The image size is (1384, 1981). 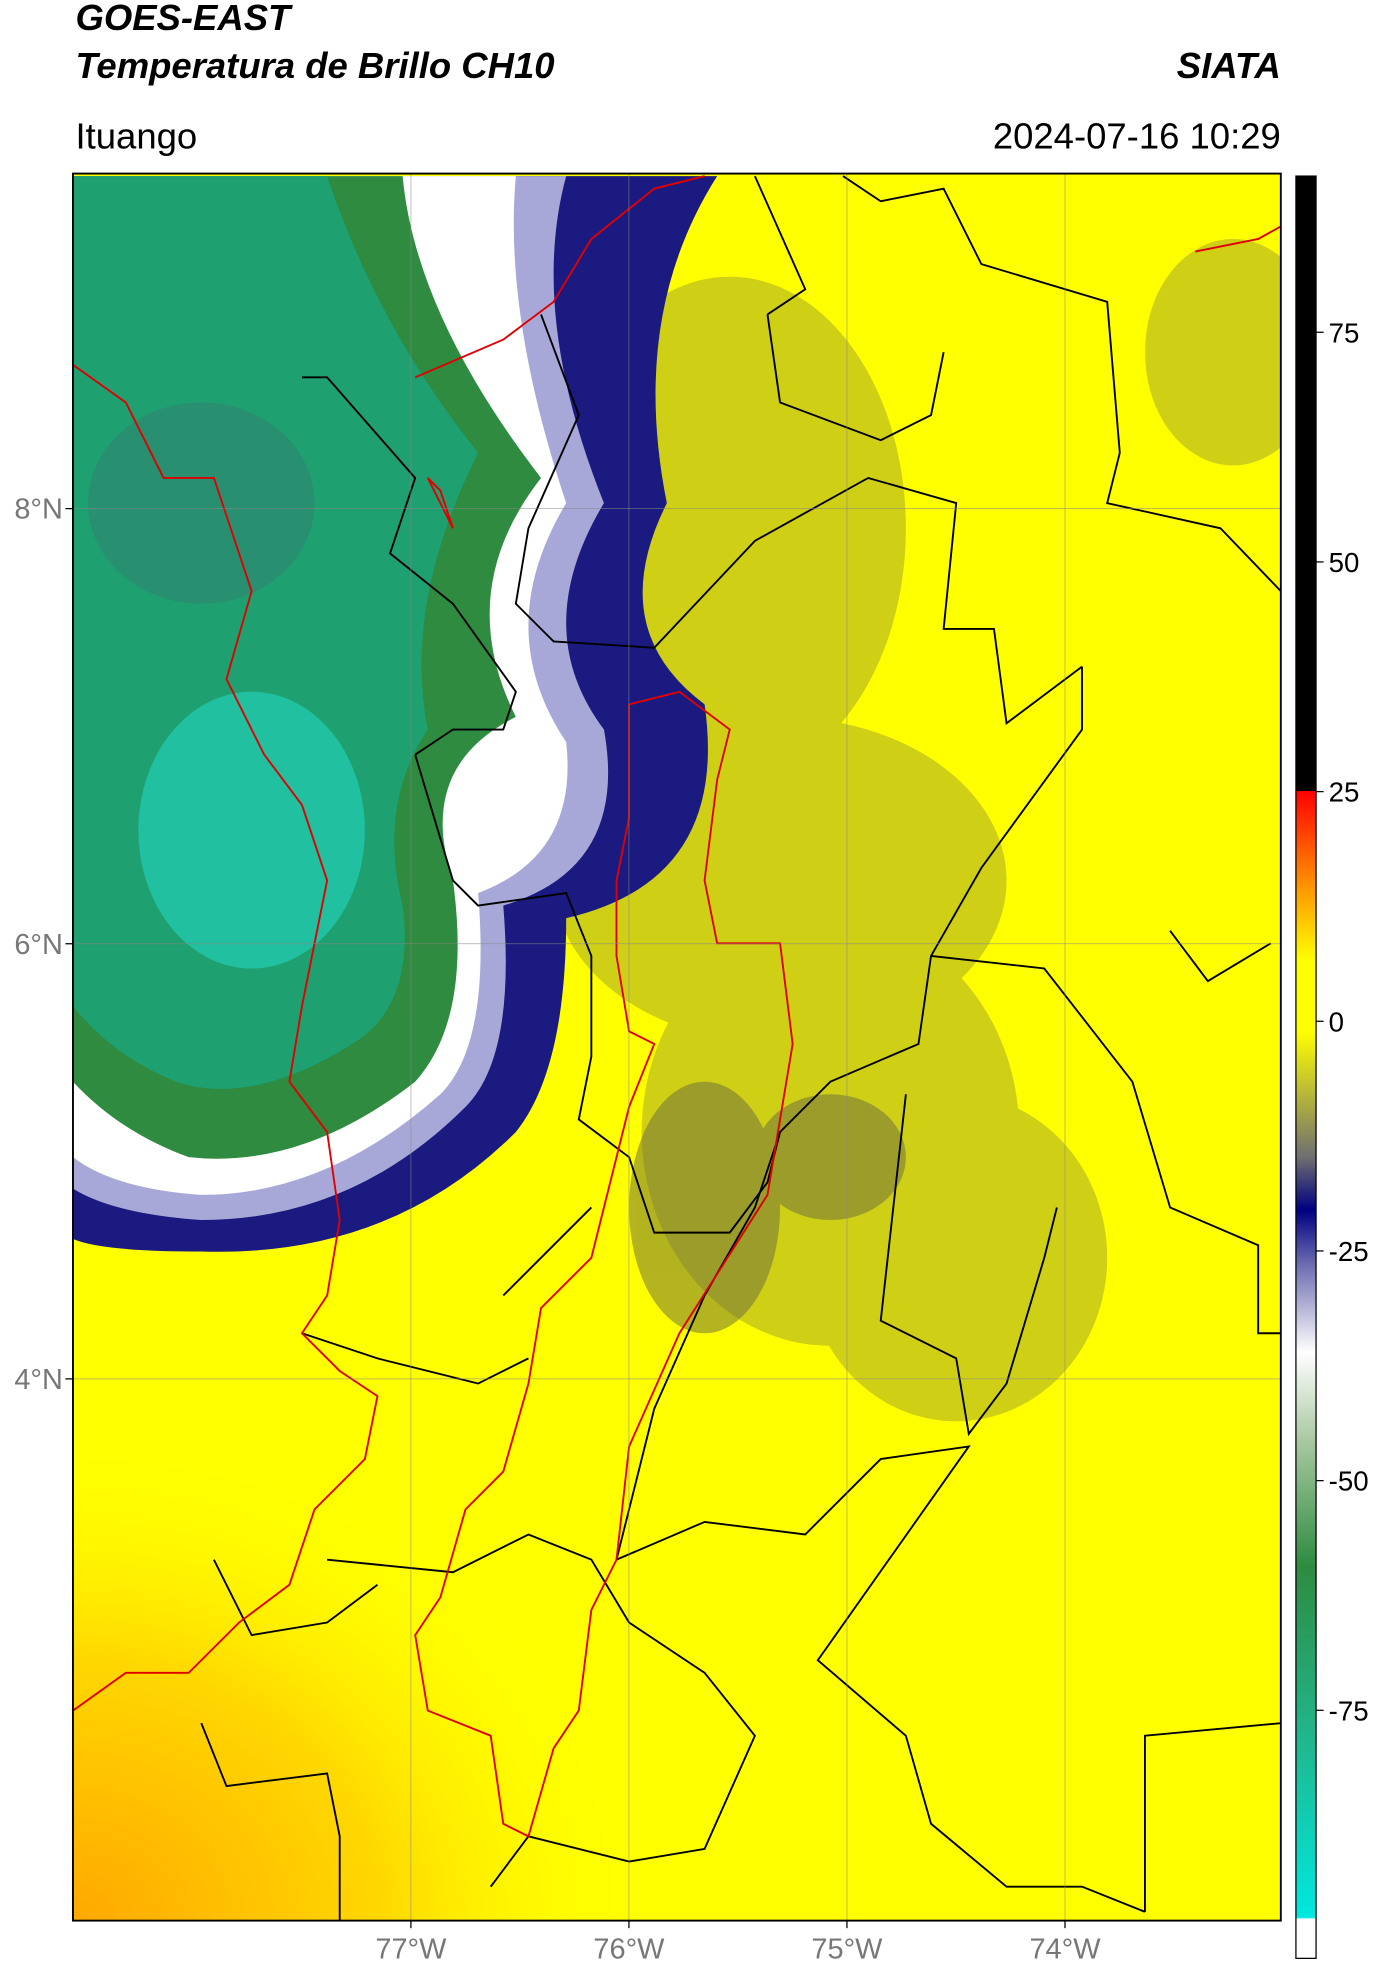 What do you see at coordinates (411, 1949) in the screenshot?
I see `lon-label: 77°W` at bounding box center [411, 1949].